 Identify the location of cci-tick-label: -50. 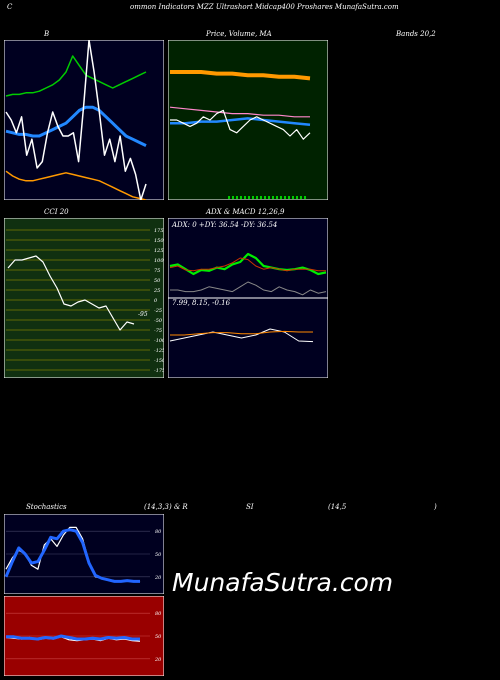
(158, 321).